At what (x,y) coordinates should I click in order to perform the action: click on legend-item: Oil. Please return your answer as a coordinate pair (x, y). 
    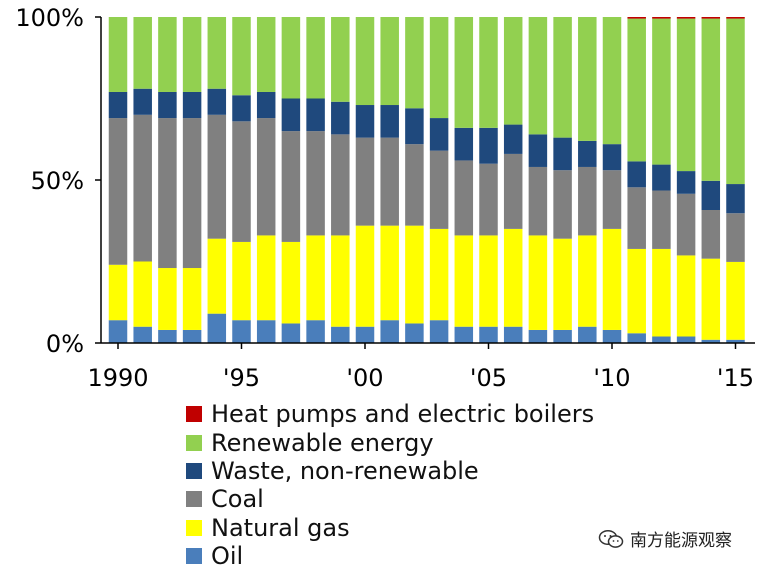
    Looking at the image, I should click on (390, 556).